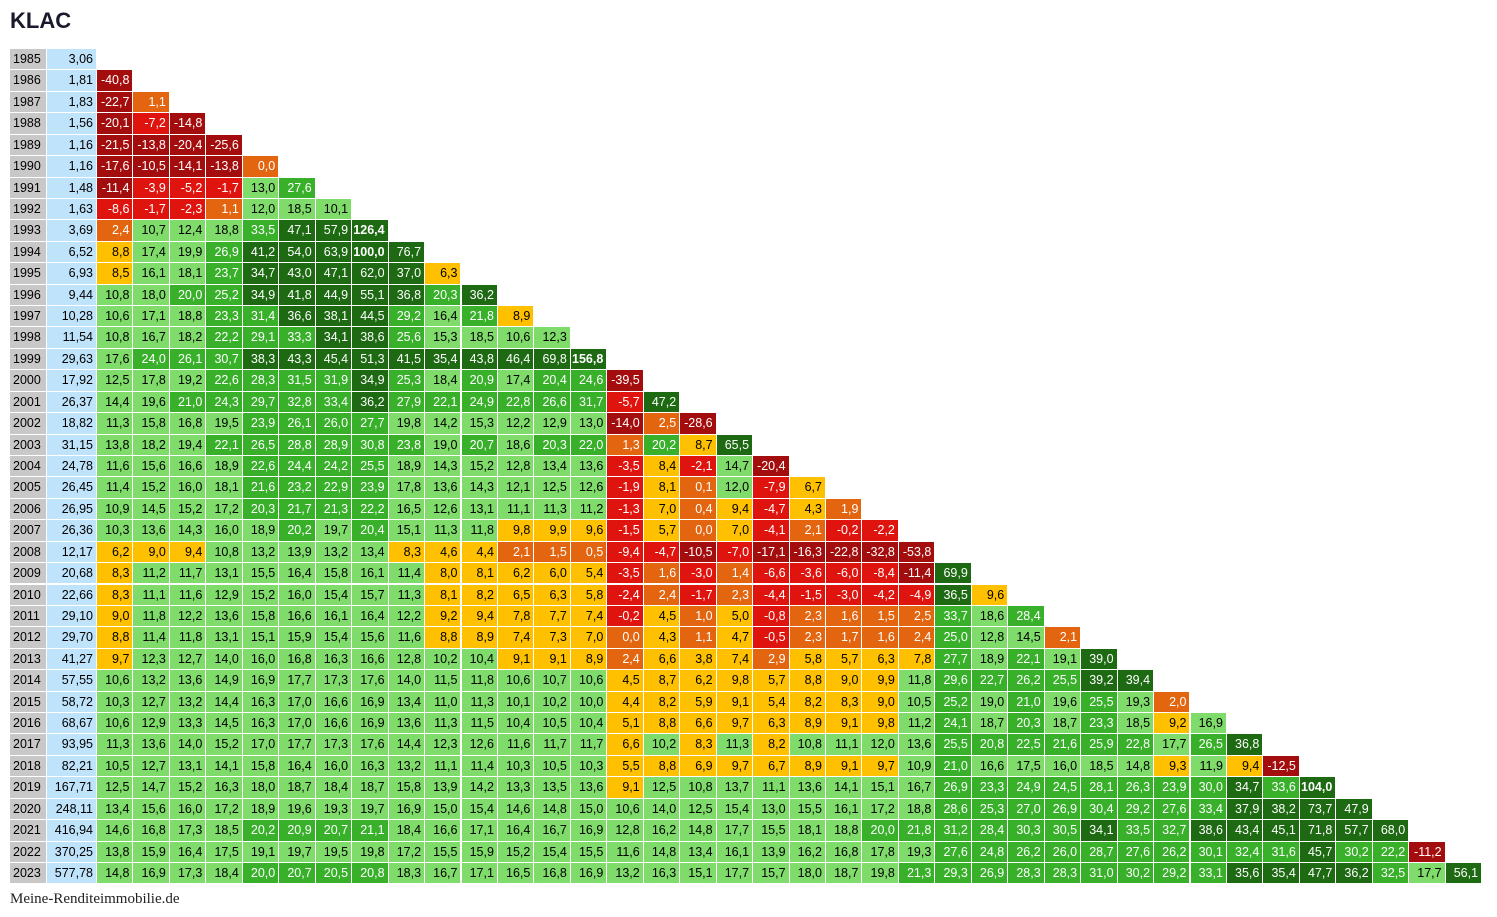 This screenshot has height=917, width=1497. I want to click on return-cell: 26,5, so click(261, 445).